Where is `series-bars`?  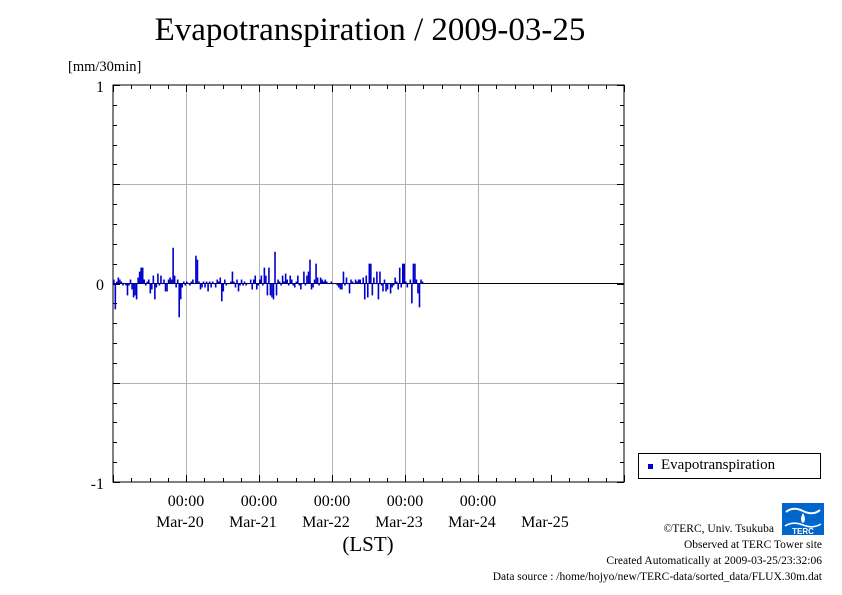
series-bars is located at coordinates (268, 282).